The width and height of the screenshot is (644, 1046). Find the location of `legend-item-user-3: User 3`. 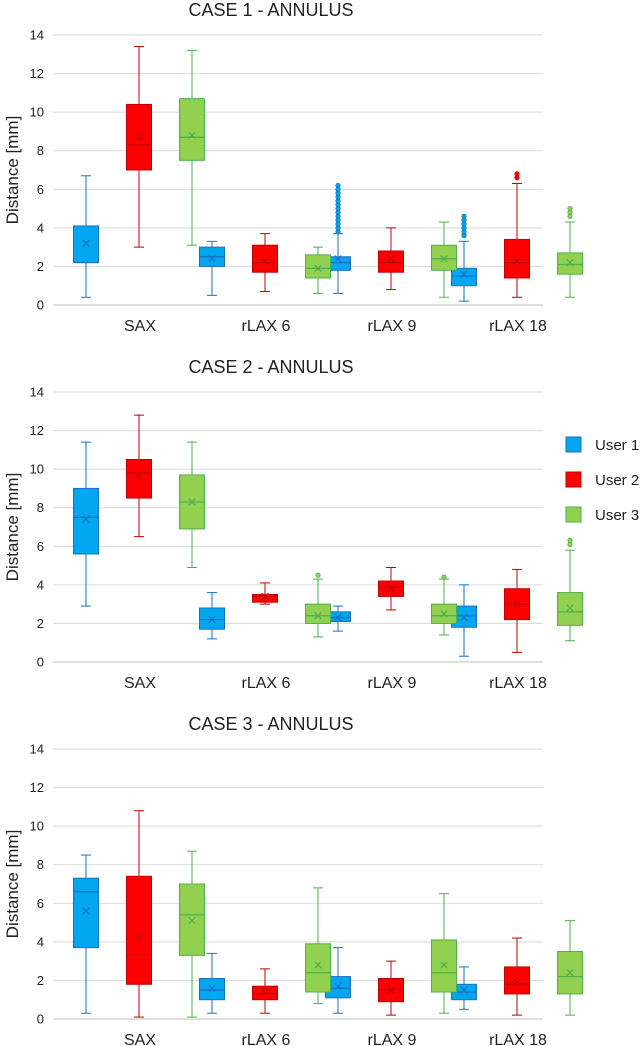

legend-item-user-3: User 3 is located at coordinates (602, 515).